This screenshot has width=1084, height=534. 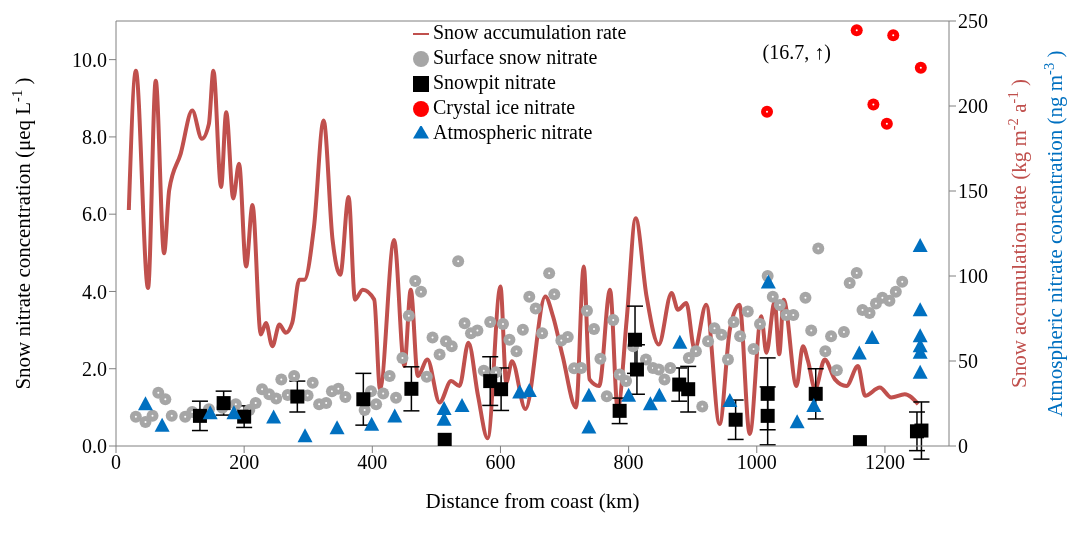 I want to click on legend-label: Snowpit nitrate, so click(x=494, y=82).